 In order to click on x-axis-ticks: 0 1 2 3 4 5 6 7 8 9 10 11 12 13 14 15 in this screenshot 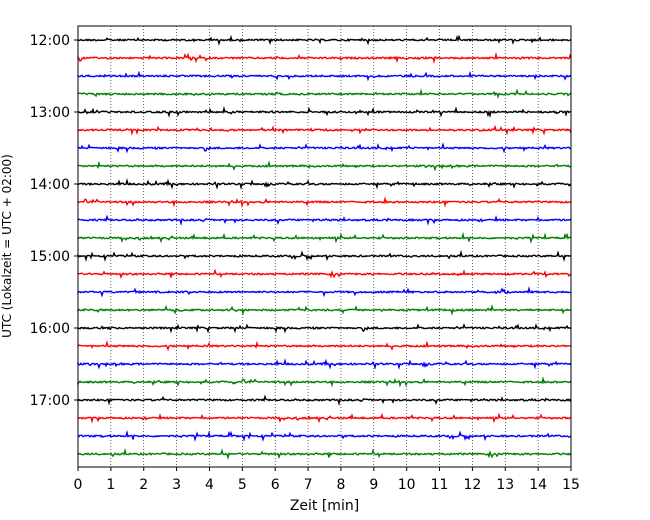, I will do `click(327, 480)`.